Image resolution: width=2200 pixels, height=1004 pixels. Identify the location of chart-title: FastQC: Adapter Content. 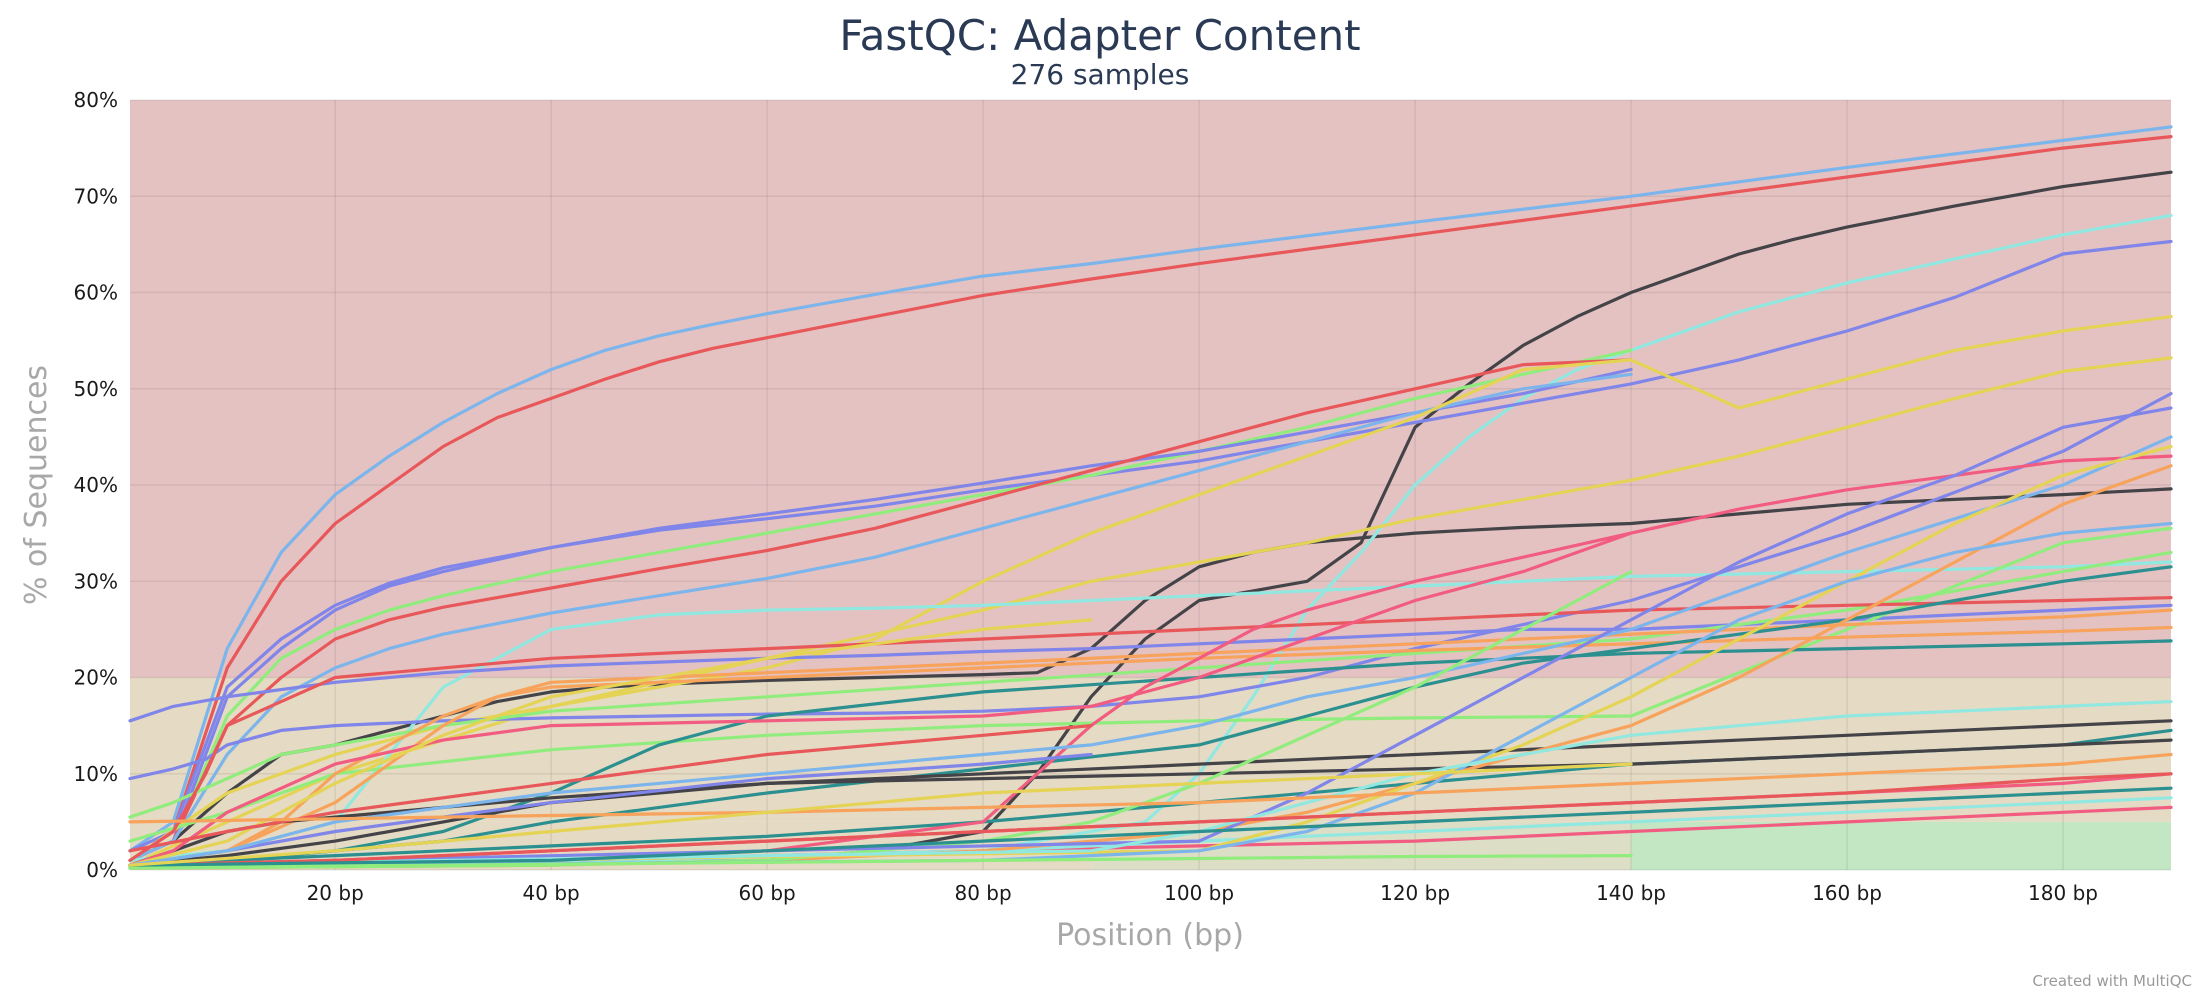
(1099, 35).